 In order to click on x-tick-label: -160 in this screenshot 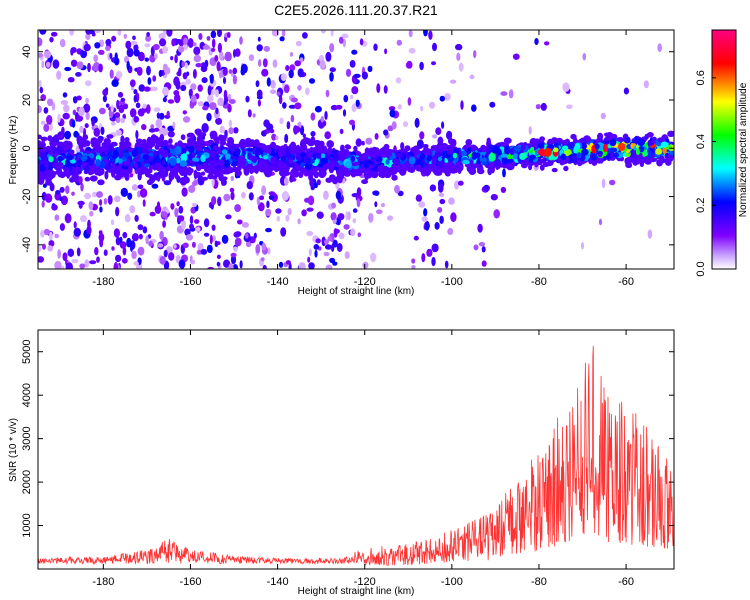, I will do `click(190, 582)`.